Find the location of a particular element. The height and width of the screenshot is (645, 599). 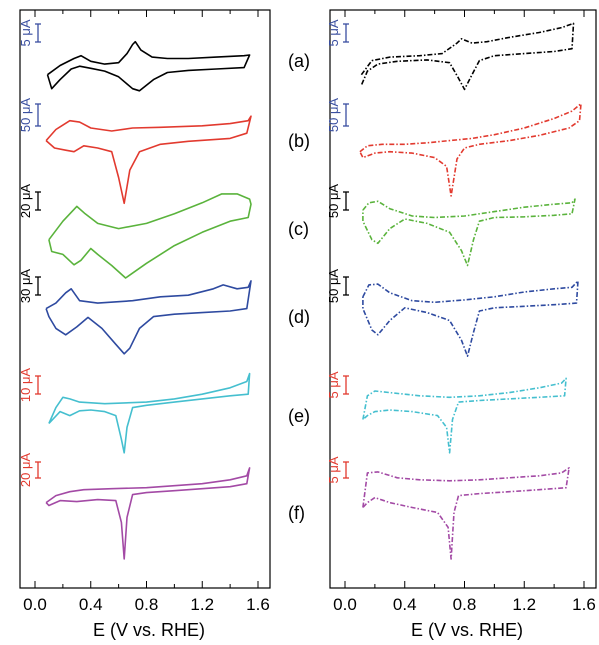

panel-label: (f) is located at coordinates (296, 513).